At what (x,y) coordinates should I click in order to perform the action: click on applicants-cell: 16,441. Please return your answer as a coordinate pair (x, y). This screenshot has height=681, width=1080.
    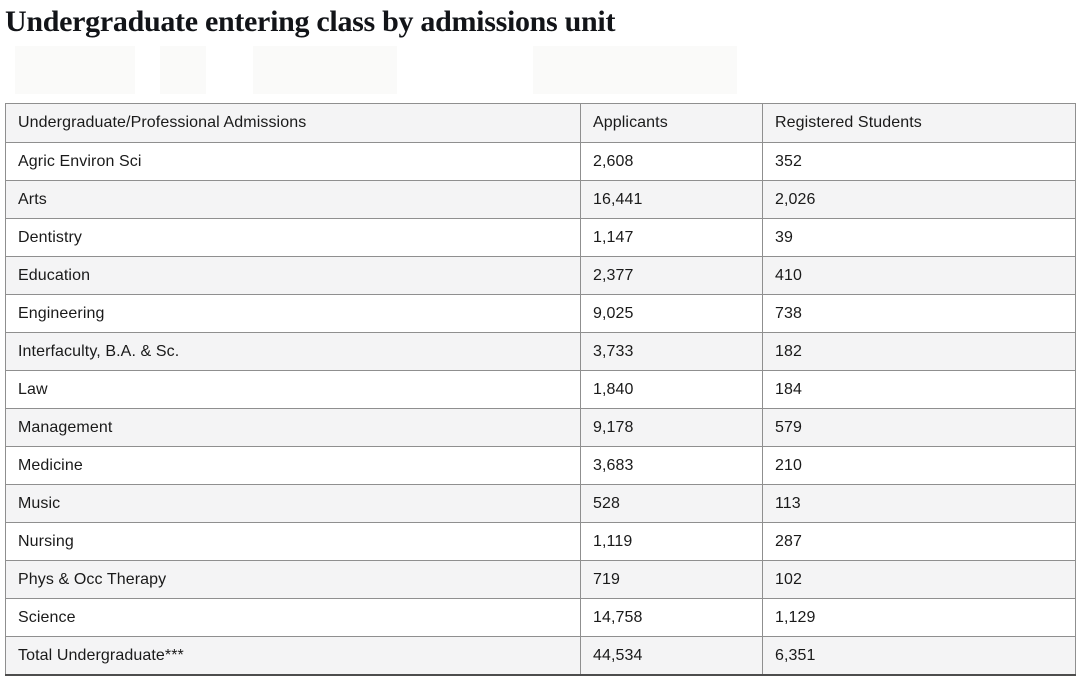
    Looking at the image, I should click on (671, 199).